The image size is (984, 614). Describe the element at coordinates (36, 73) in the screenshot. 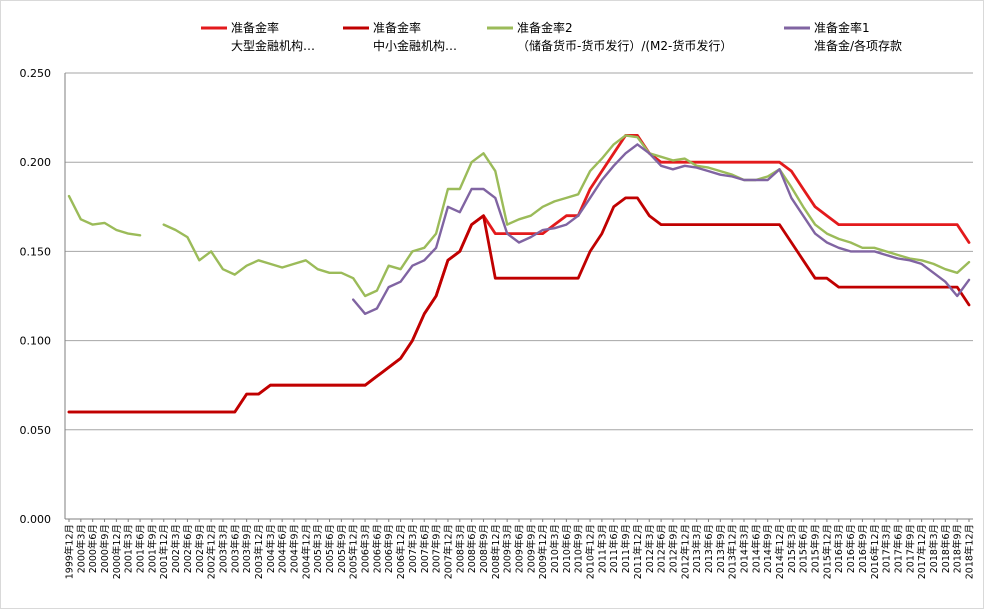

I see `y-tick-label: 0.250` at that location.